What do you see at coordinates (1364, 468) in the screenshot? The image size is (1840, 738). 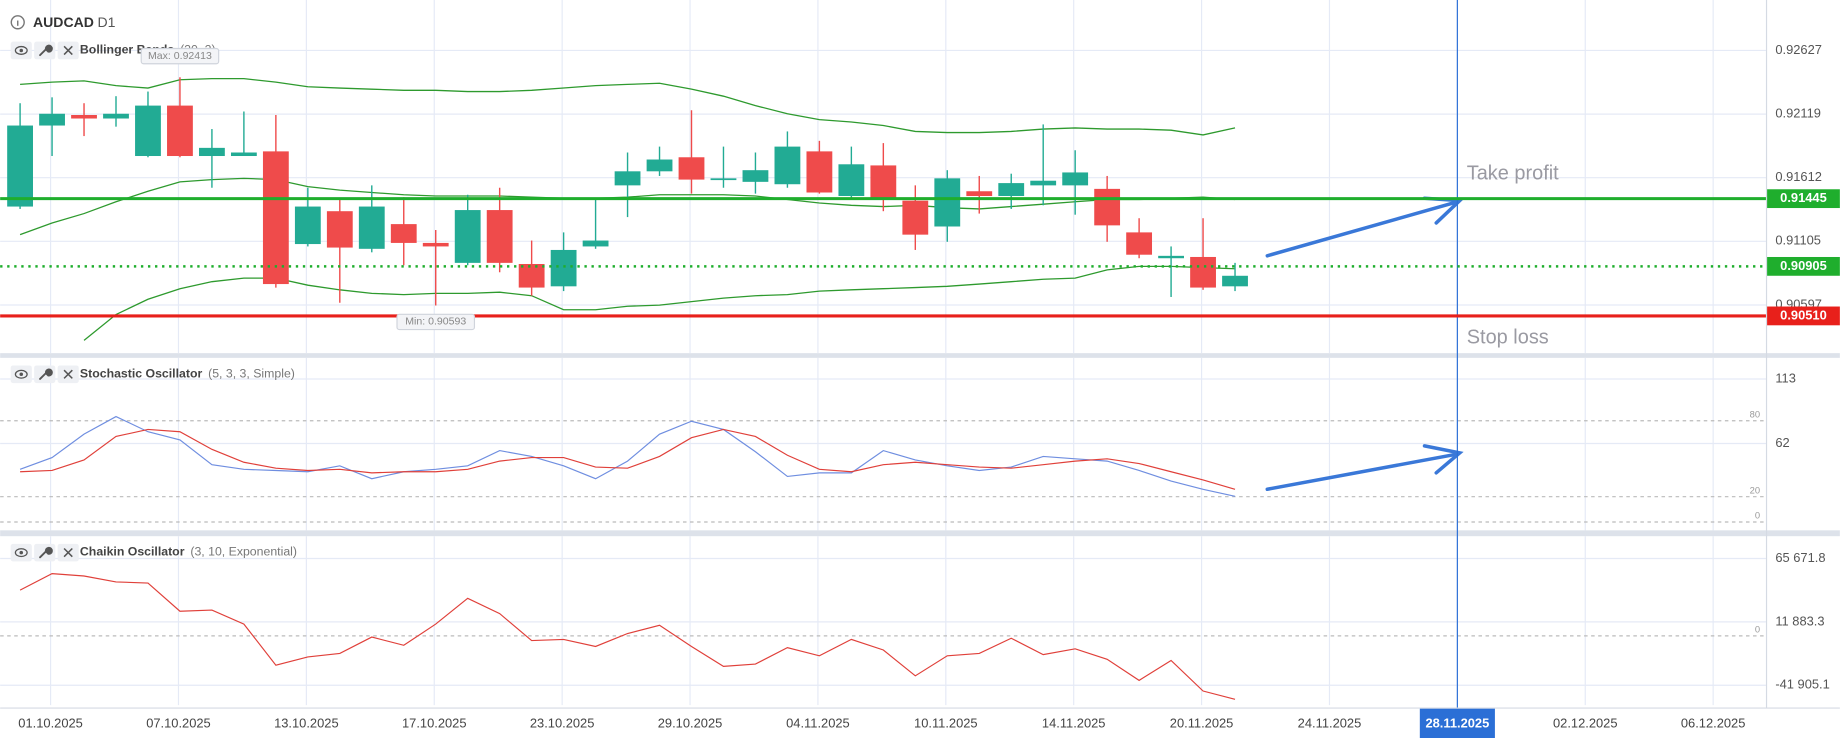 I see `arrow` at bounding box center [1364, 468].